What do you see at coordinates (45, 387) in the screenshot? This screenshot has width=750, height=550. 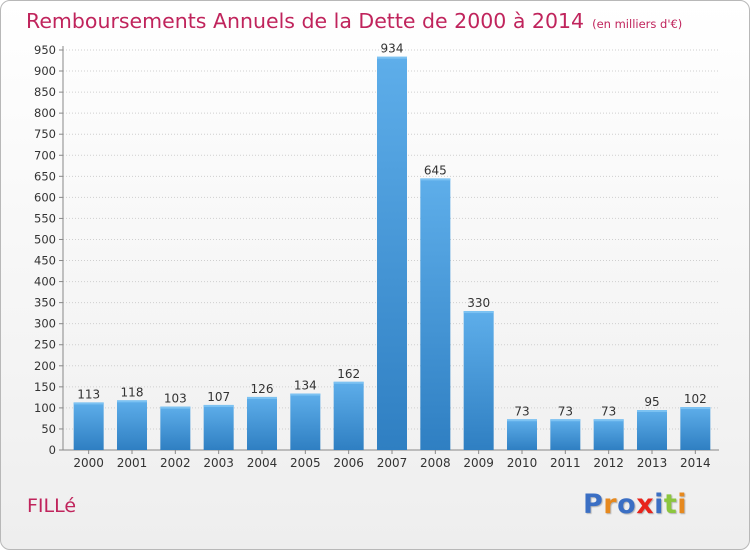 I see `y-tick-label: 150` at bounding box center [45, 387].